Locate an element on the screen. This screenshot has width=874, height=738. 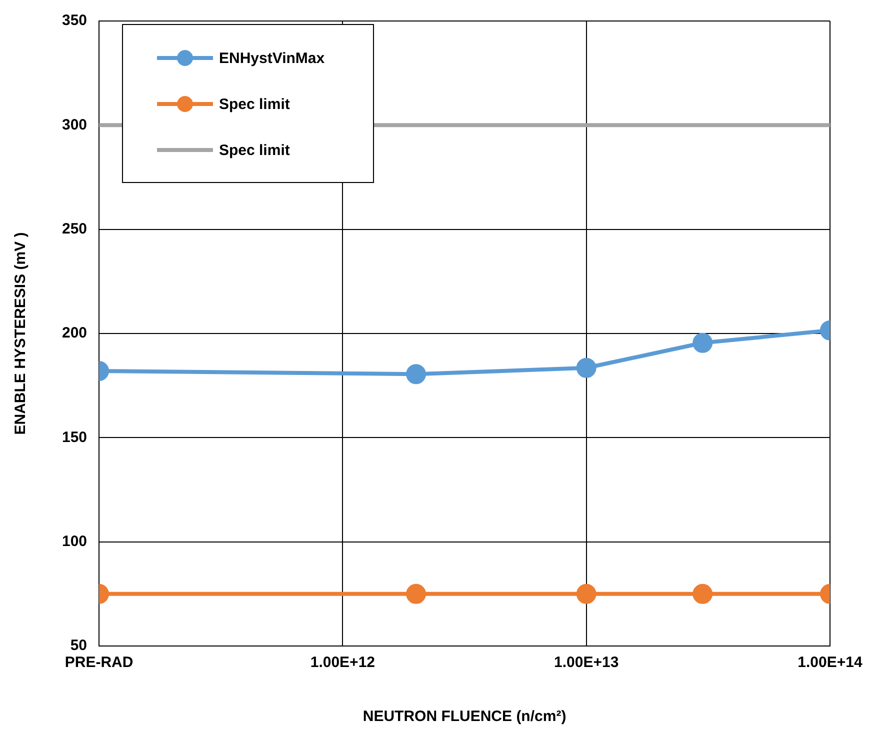
y-tick-label: 350 is located at coordinates (75, 21).